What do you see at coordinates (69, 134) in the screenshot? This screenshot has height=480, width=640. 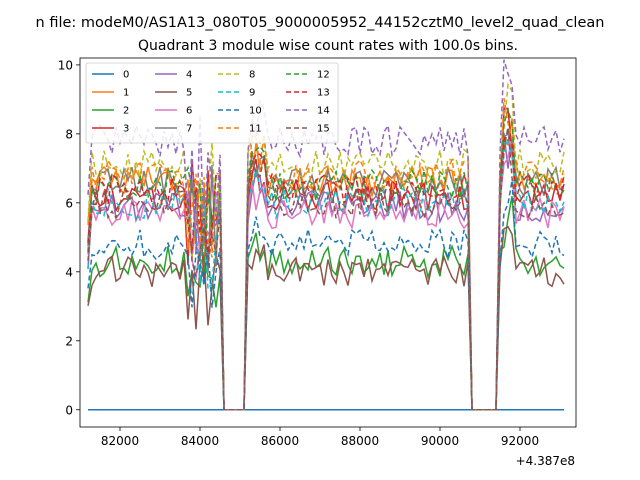 I see `y-tick-label: 8` at bounding box center [69, 134].